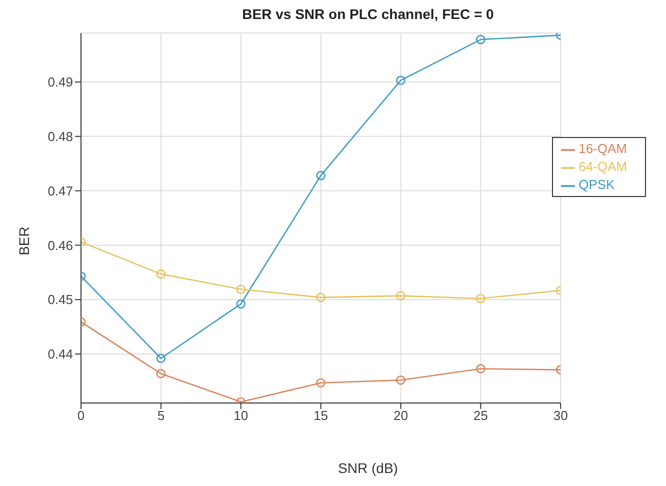 The height and width of the screenshot is (486, 666). Describe the element at coordinates (368, 14) in the screenshot. I see `chart-title: BER vs SNR on PLC channel, FEC = 0` at that location.